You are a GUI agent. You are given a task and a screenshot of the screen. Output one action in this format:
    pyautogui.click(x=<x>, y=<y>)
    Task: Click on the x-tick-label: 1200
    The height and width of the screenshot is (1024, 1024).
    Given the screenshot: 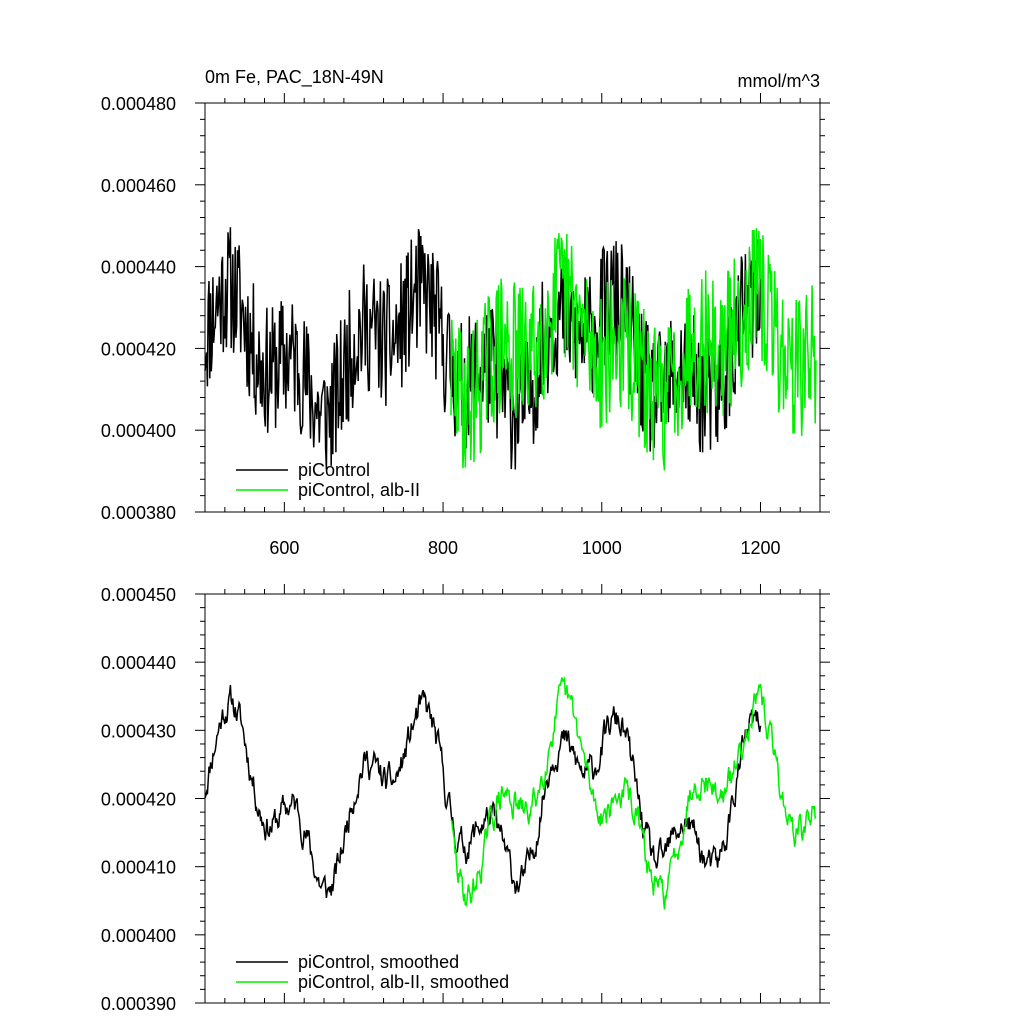 What is the action you would take?
    pyautogui.click(x=760, y=548)
    